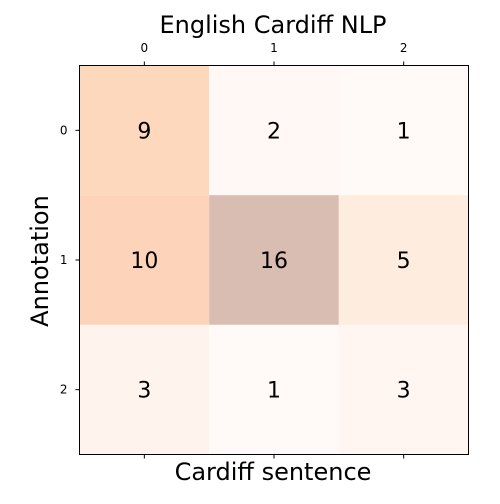  Describe the element at coordinates (404, 131) in the screenshot. I see `cell-value-r0-c2: 1` at that location.